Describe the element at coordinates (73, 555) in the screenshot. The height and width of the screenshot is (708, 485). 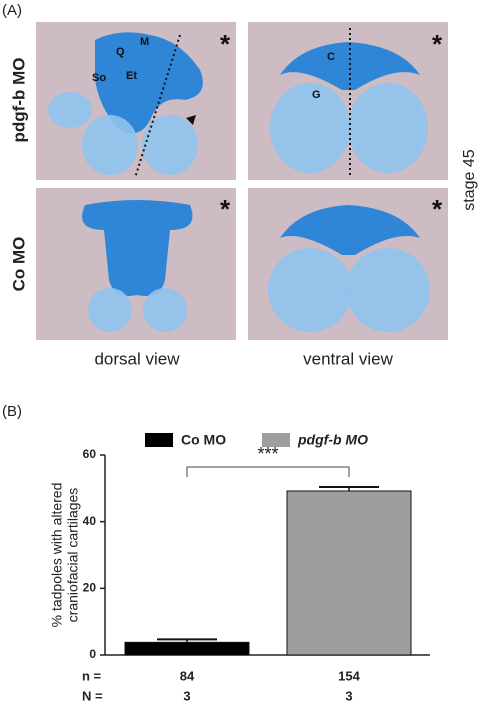
I see `y-axis-label: craniofacial cartilages` at that location.